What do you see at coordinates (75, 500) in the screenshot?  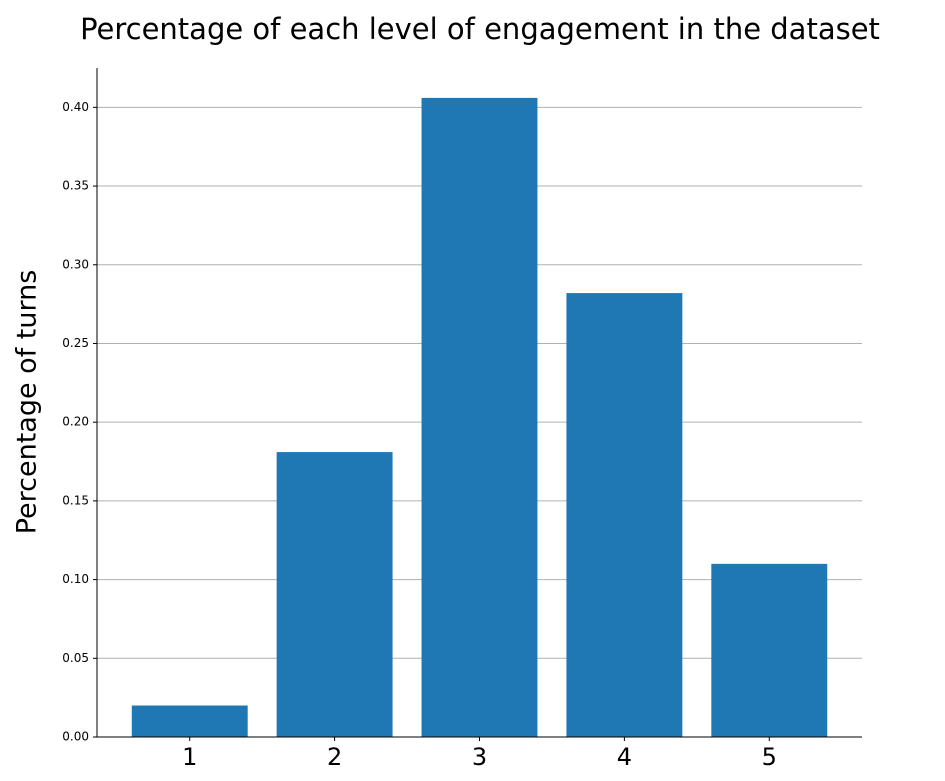 I see `y-tick-label: 0.15` at bounding box center [75, 500].